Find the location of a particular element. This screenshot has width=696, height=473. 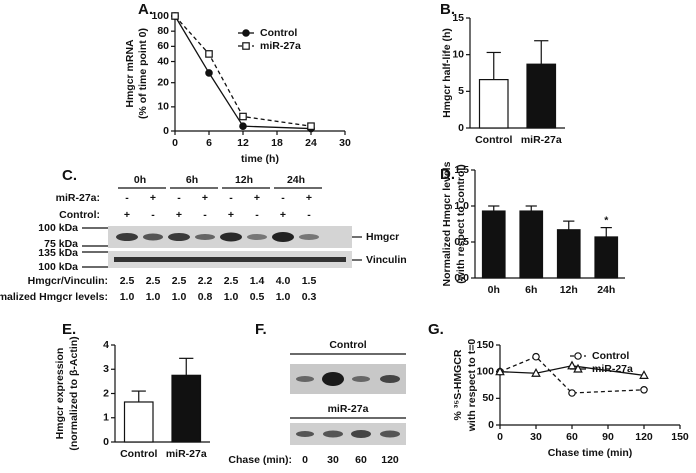

band-name: Vinculin is located at coordinates (386, 260).